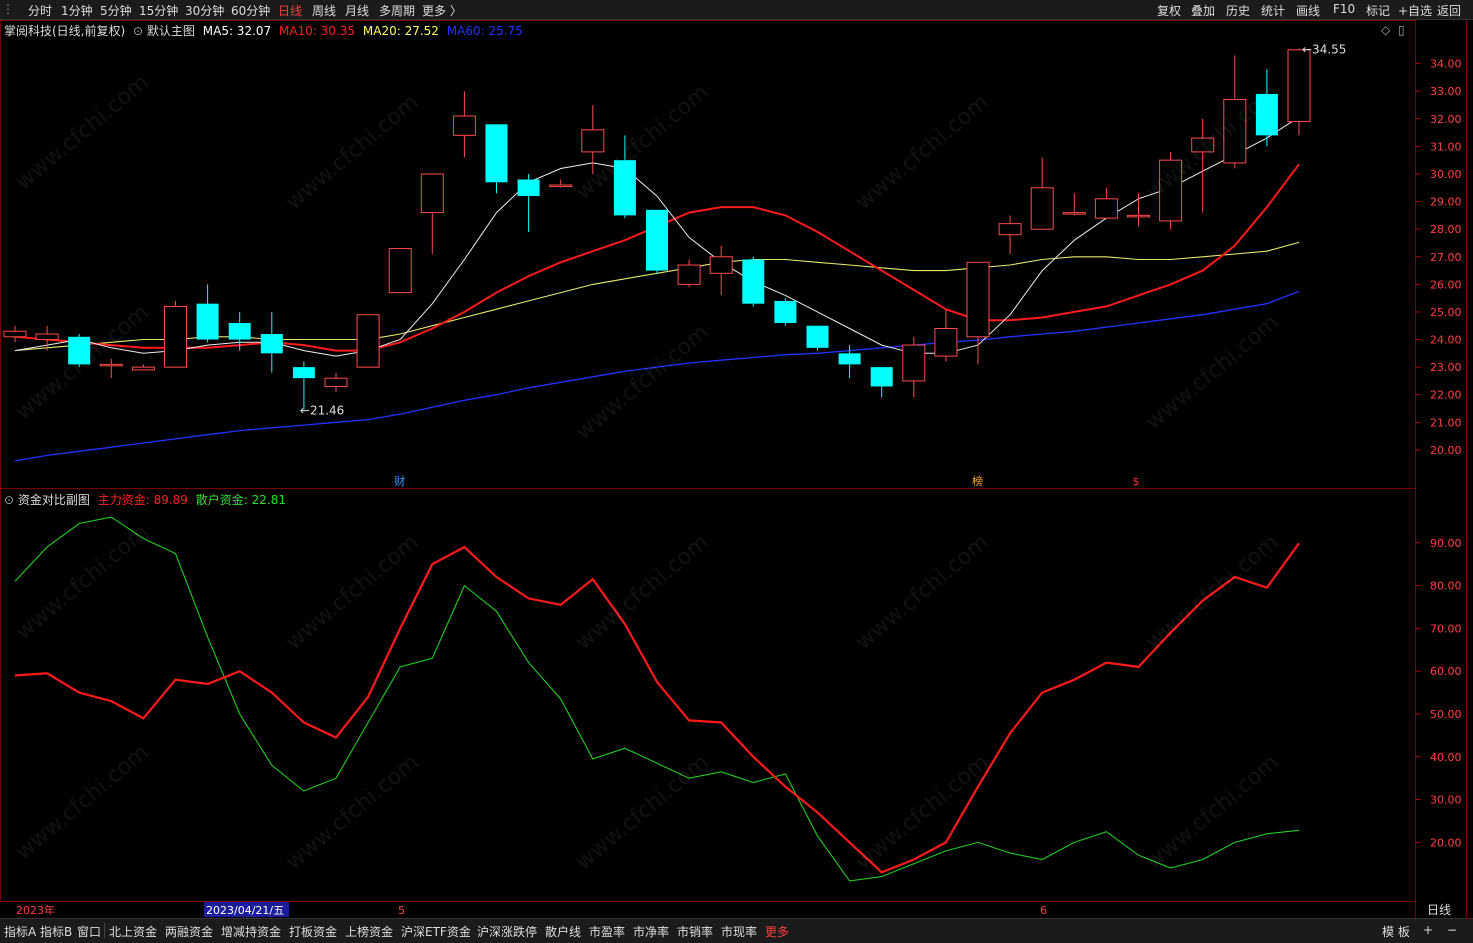 The height and width of the screenshot is (943, 1473). Describe the element at coordinates (1449, 11) in the screenshot. I see `back-button: 返回` at that location.